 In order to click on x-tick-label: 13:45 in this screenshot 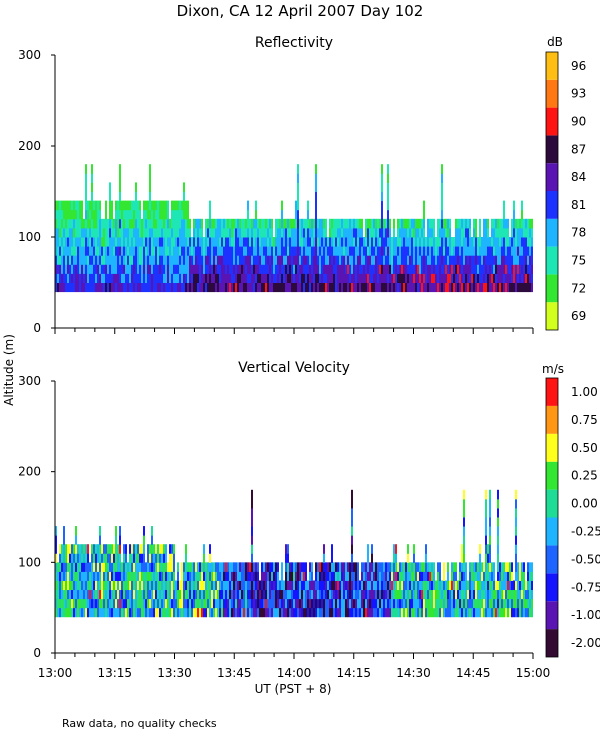, I will do `click(234, 673)`.